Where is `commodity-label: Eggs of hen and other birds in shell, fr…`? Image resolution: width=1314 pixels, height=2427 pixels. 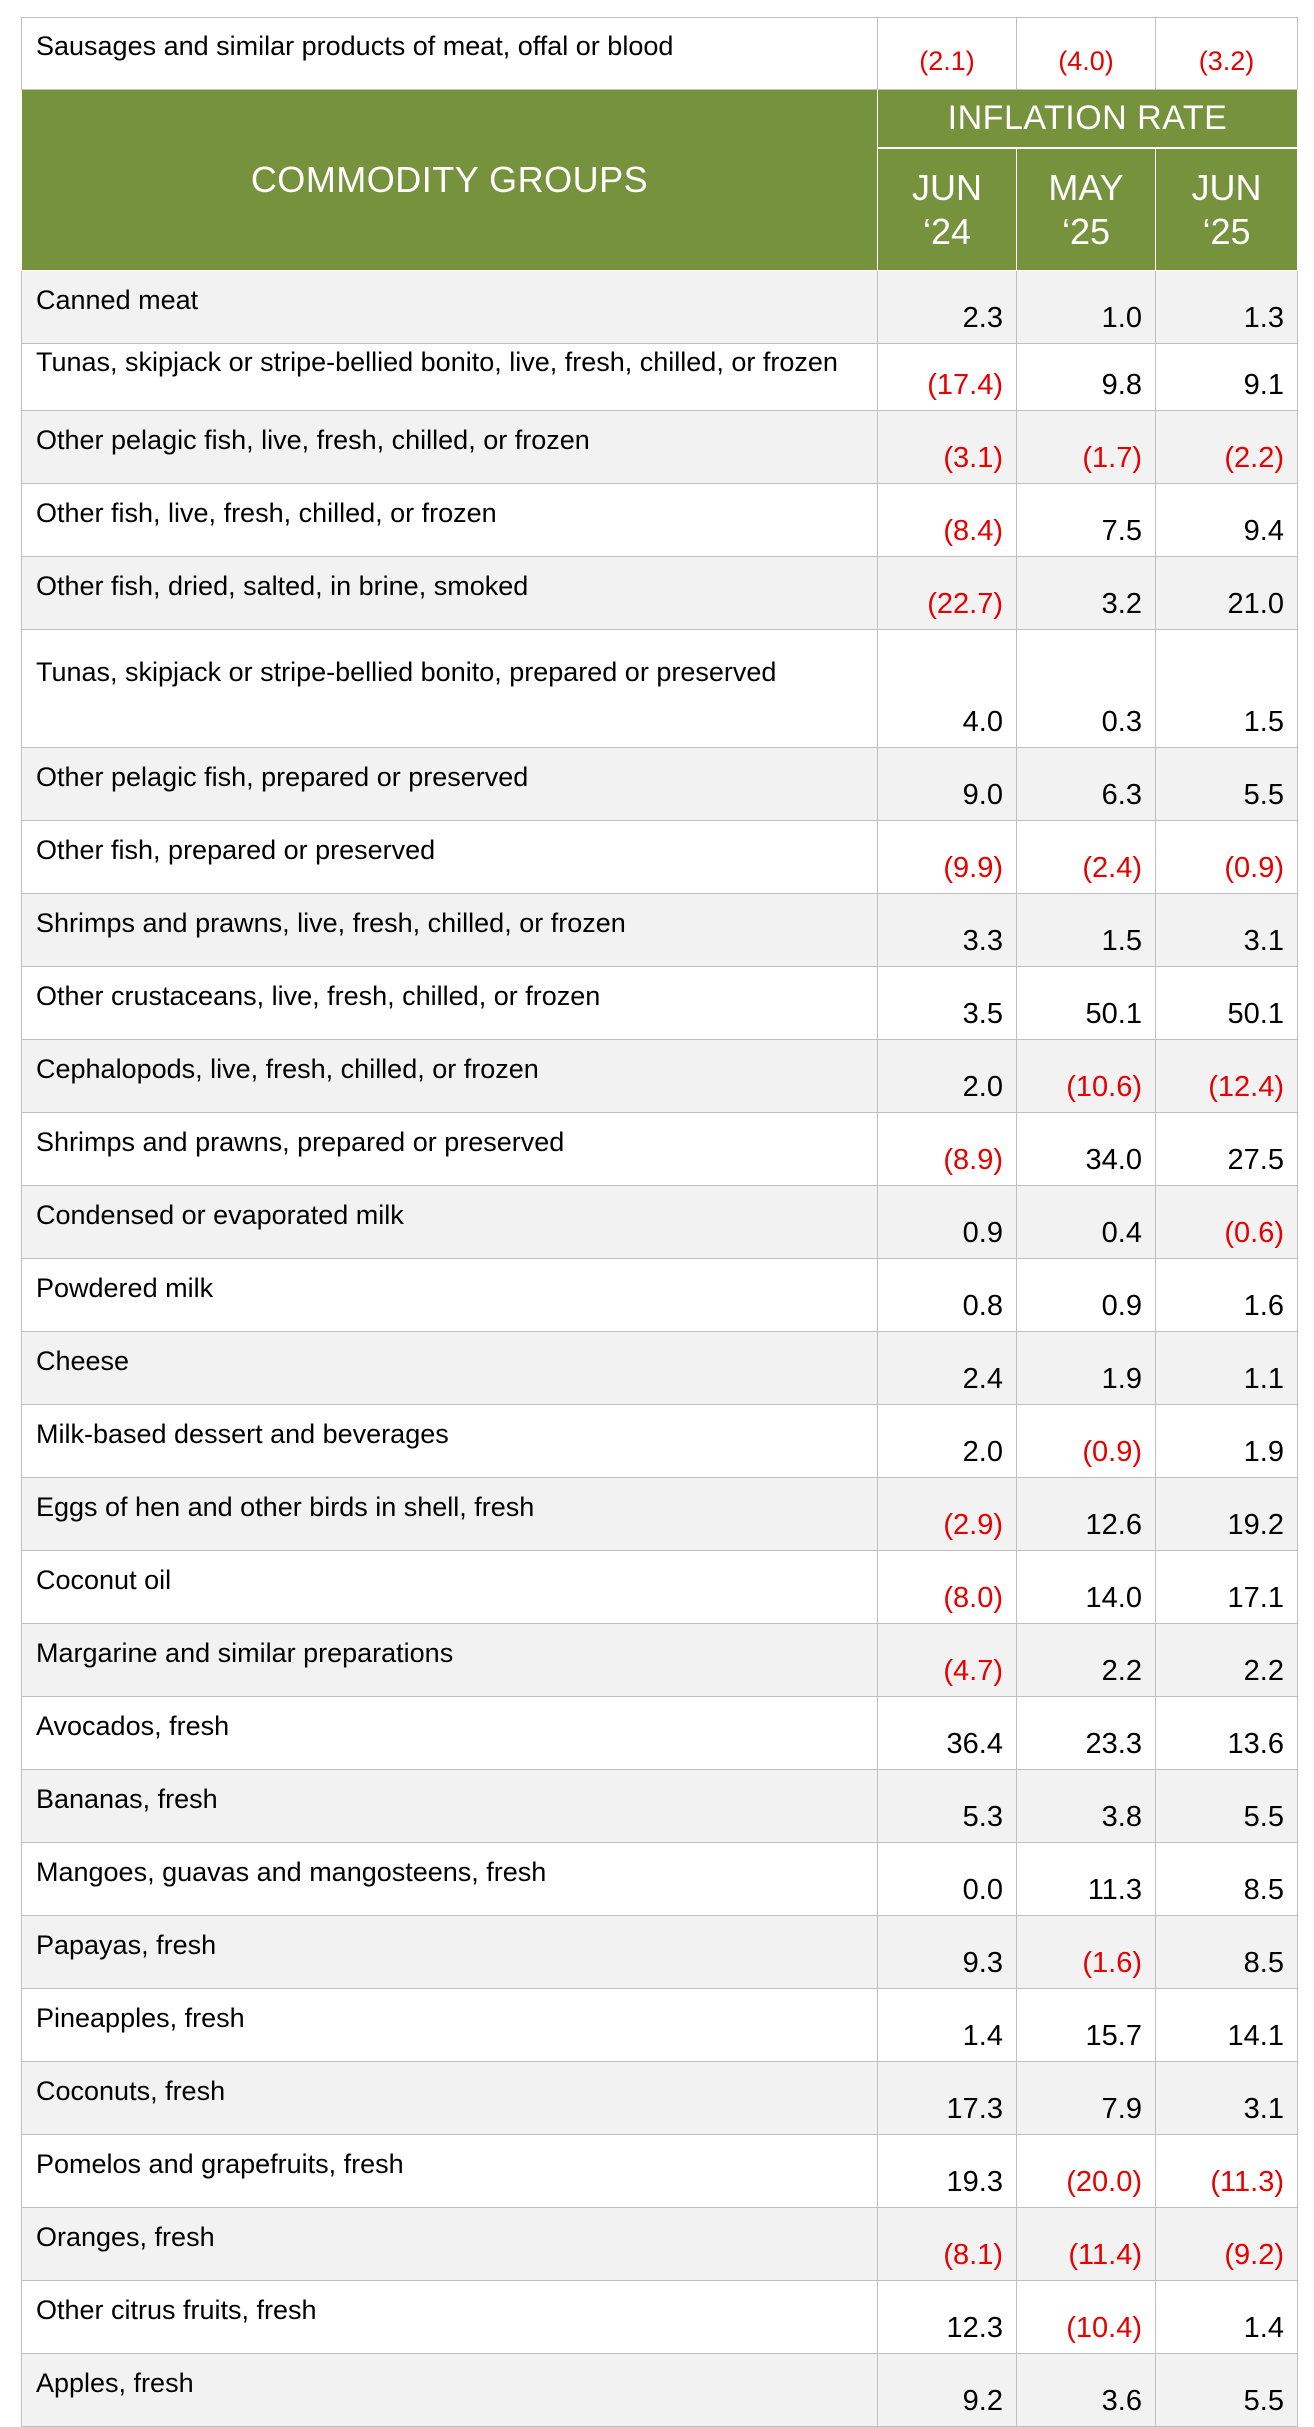
commodity-label: Eggs of hen and other birds in shell, fr… is located at coordinates (449, 1514).